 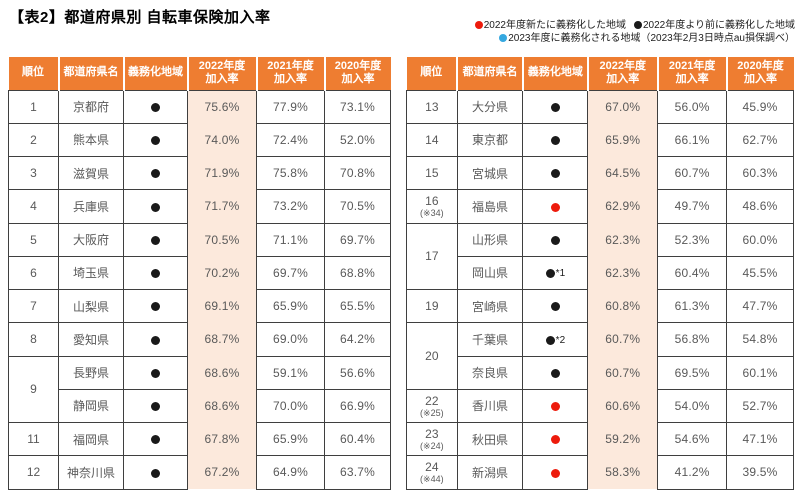 What do you see at coordinates (760, 472) in the screenshot?
I see `rate-2020-cell: 39.5%` at bounding box center [760, 472].